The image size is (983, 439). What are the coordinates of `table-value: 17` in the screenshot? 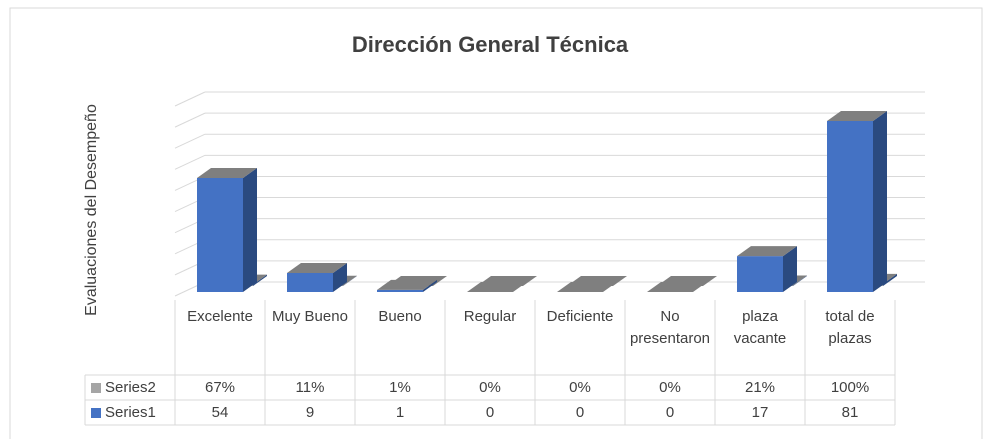 It's located at (760, 412).